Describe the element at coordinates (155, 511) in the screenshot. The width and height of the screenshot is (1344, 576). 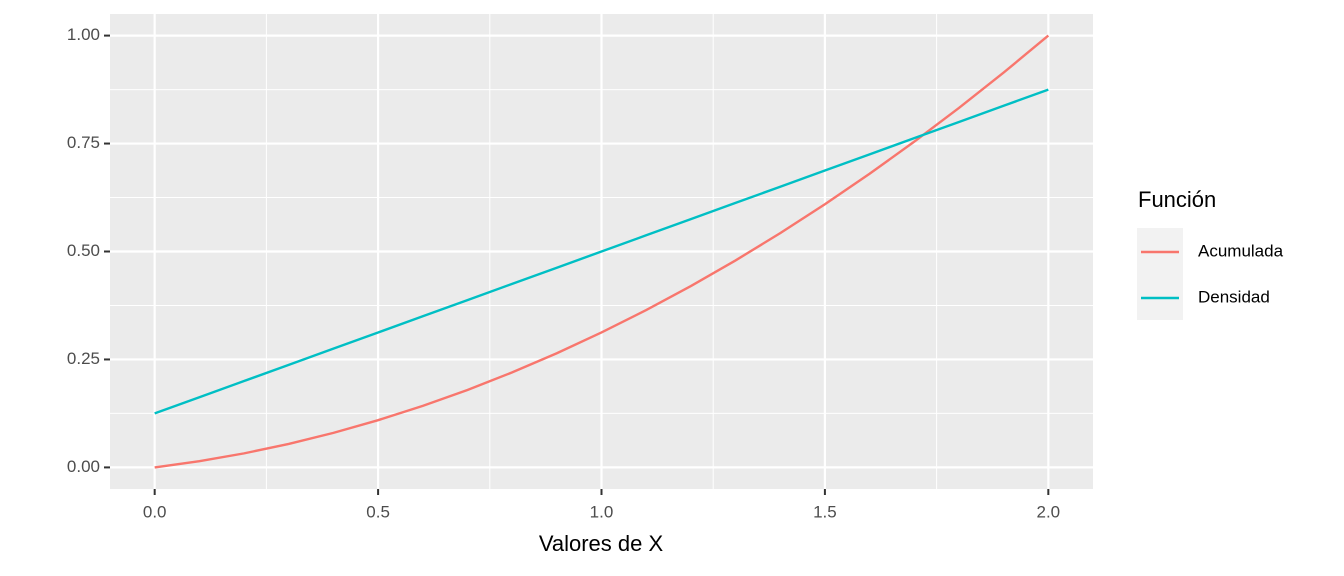
I see `x-tick-label: 0.0` at that location.